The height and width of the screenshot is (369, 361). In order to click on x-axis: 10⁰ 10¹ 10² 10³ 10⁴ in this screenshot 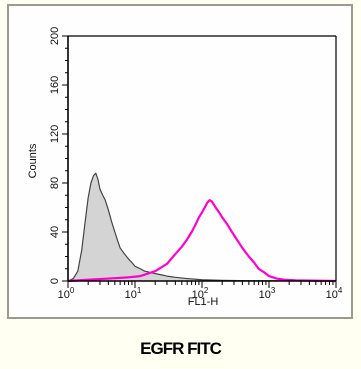, I will do `click(200, 290)`.